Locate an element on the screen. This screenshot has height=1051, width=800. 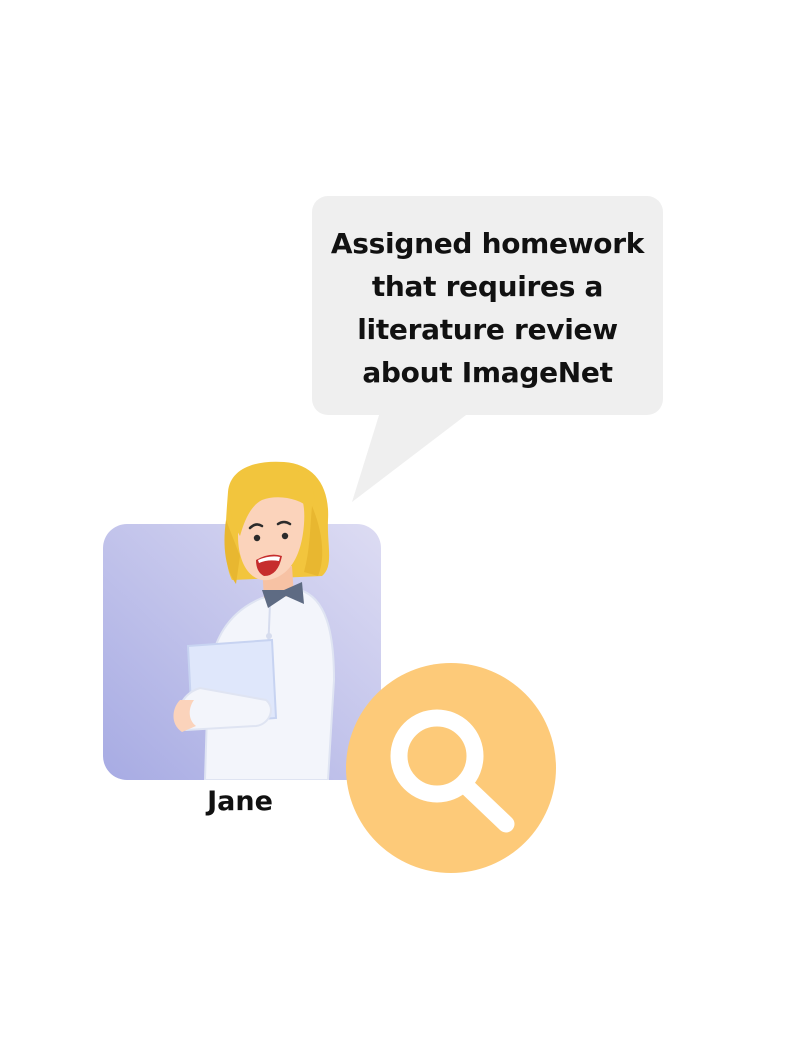
woman-holding-folder-illustration is located at coordinates (254, 620).